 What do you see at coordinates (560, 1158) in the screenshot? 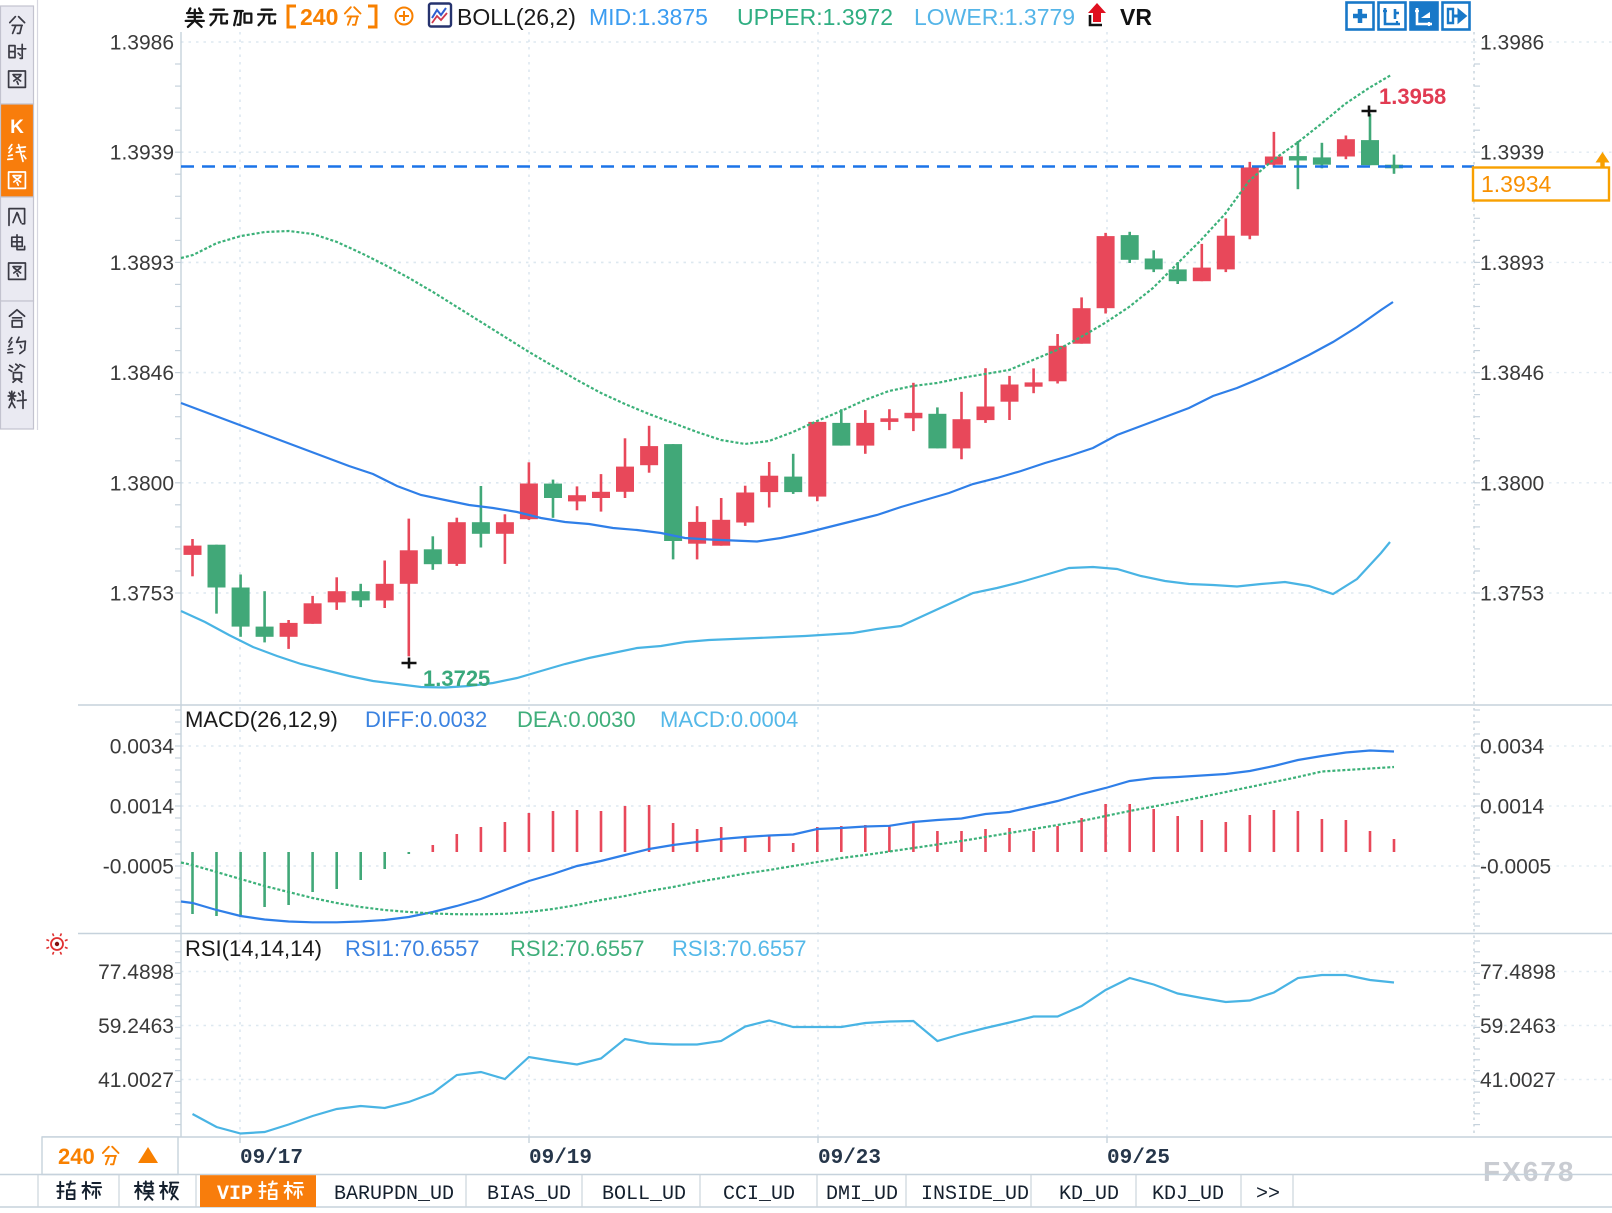
I see `svg-text: 09/19` at bounding box center [560, 1158].